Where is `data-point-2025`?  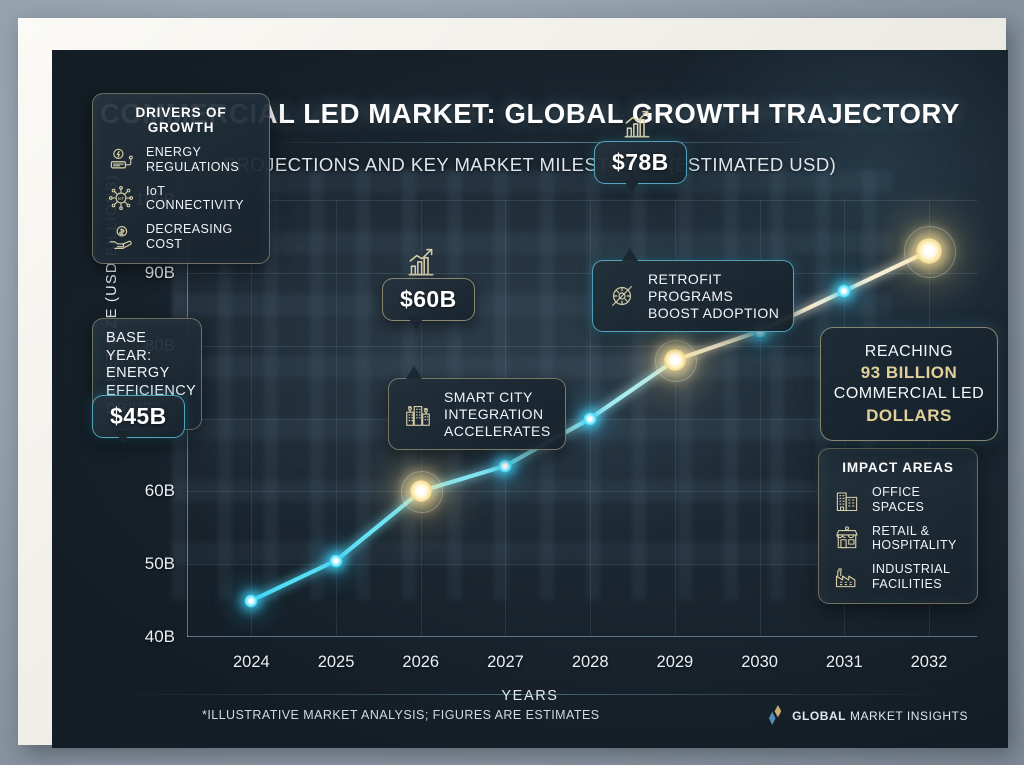 data-point-2025 is located at coordinates (336, 561).